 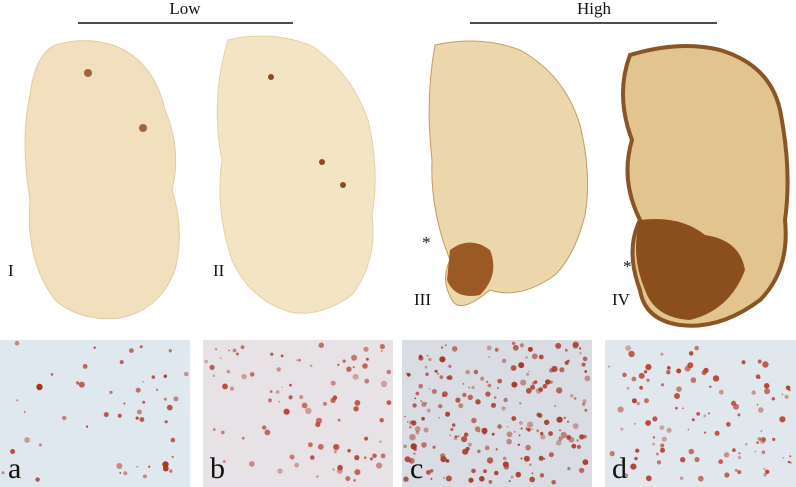 I want to click on brain-section, so click(x=508, y=173).